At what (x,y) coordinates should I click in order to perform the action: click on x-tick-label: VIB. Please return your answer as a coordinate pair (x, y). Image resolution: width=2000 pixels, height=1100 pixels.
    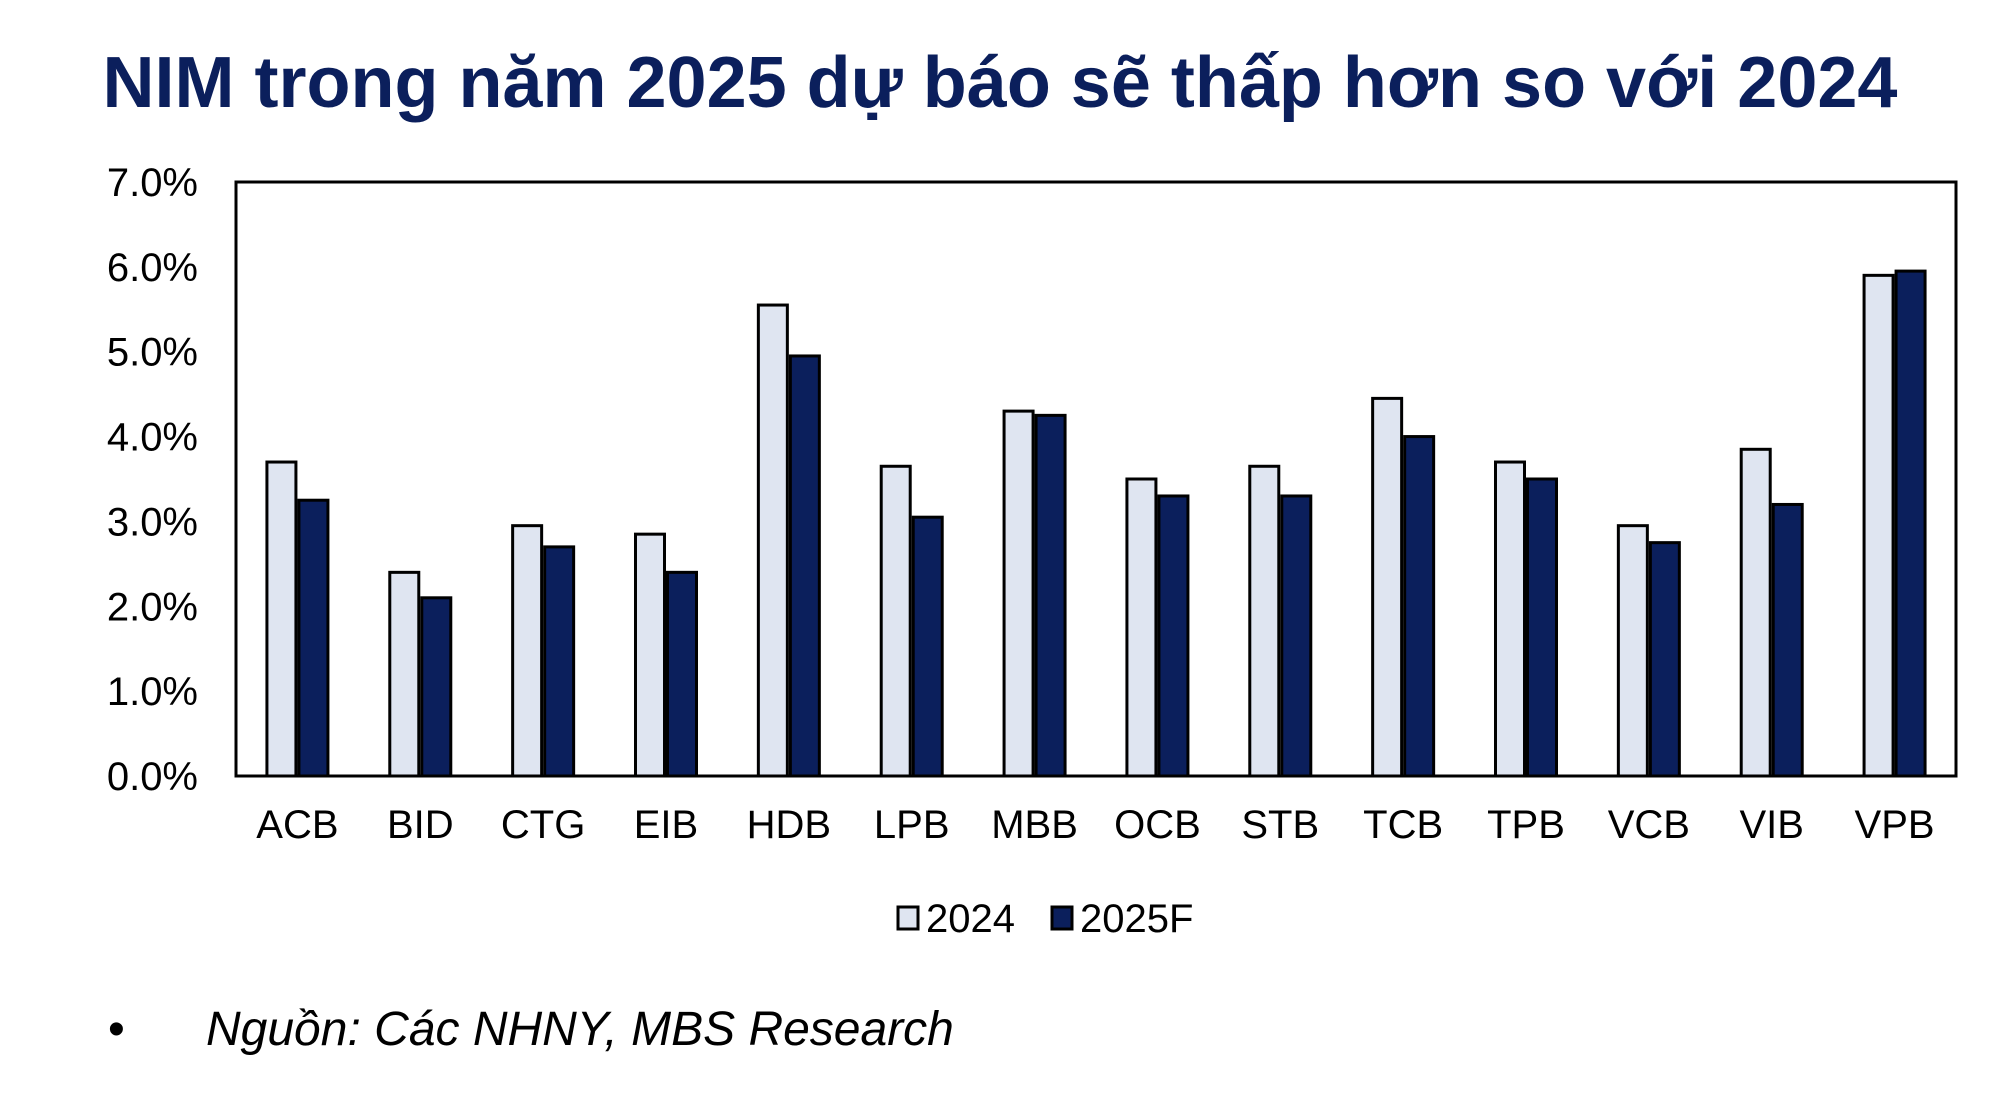
    Looking at the image, I should click on (1771, 825).